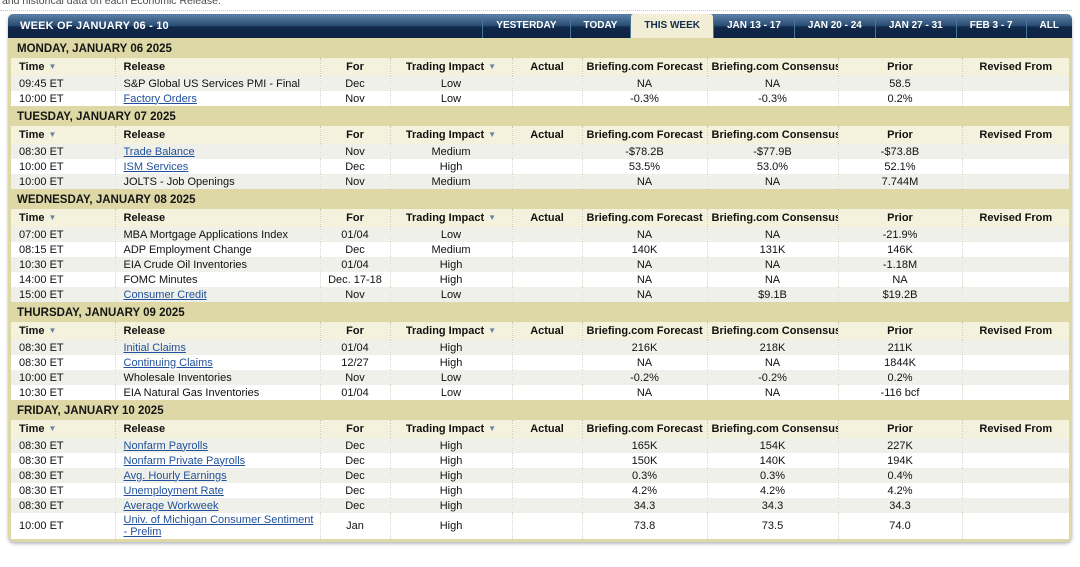  What do you see at coordinates (644, 460) in the screenshot?
I see `cell-forecast: 150K` at bounding box center [644, 460].